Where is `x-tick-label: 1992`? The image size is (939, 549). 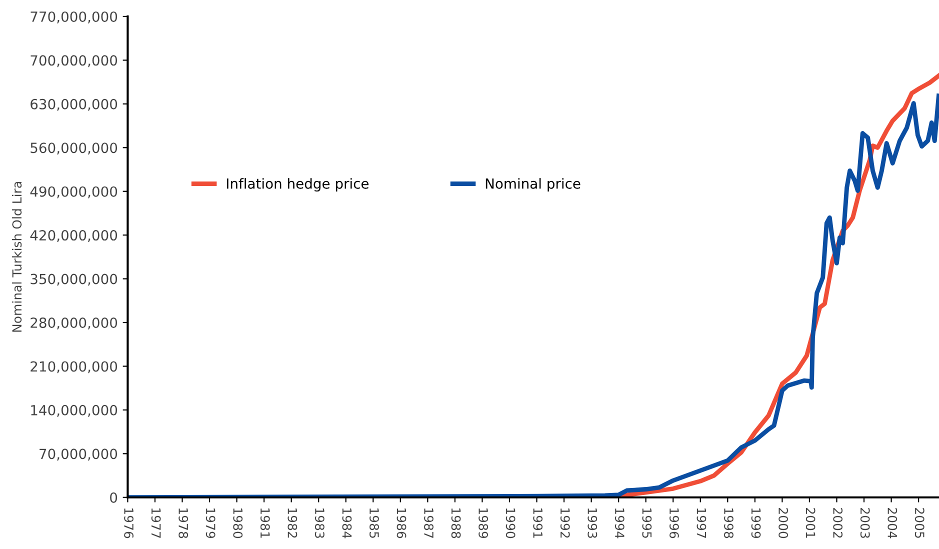
x-tick-label: 1992 is located at coordinates (565, 523).